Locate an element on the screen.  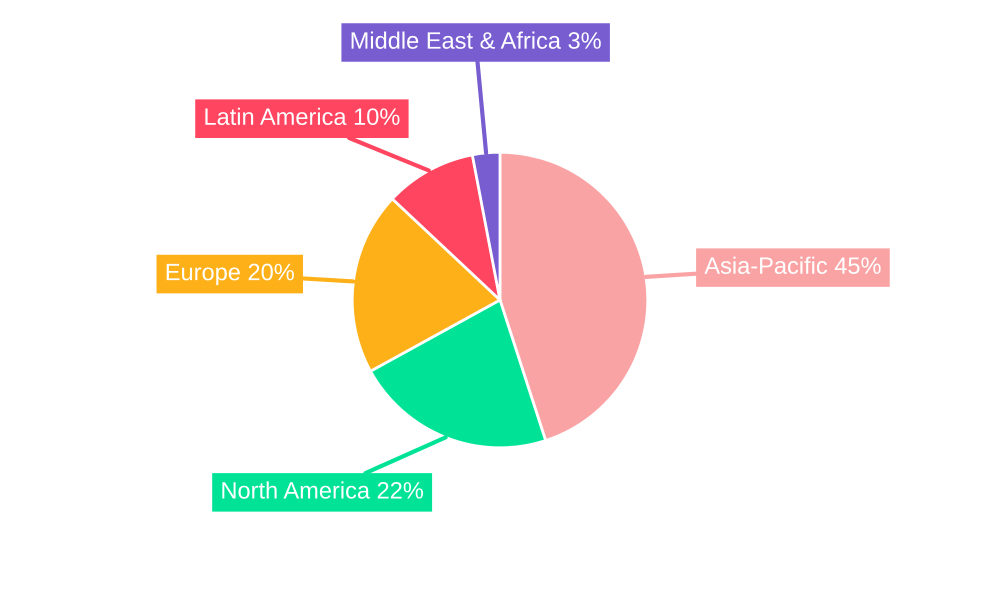
slice-label: North America 22% is located at coordinates (323, 490).